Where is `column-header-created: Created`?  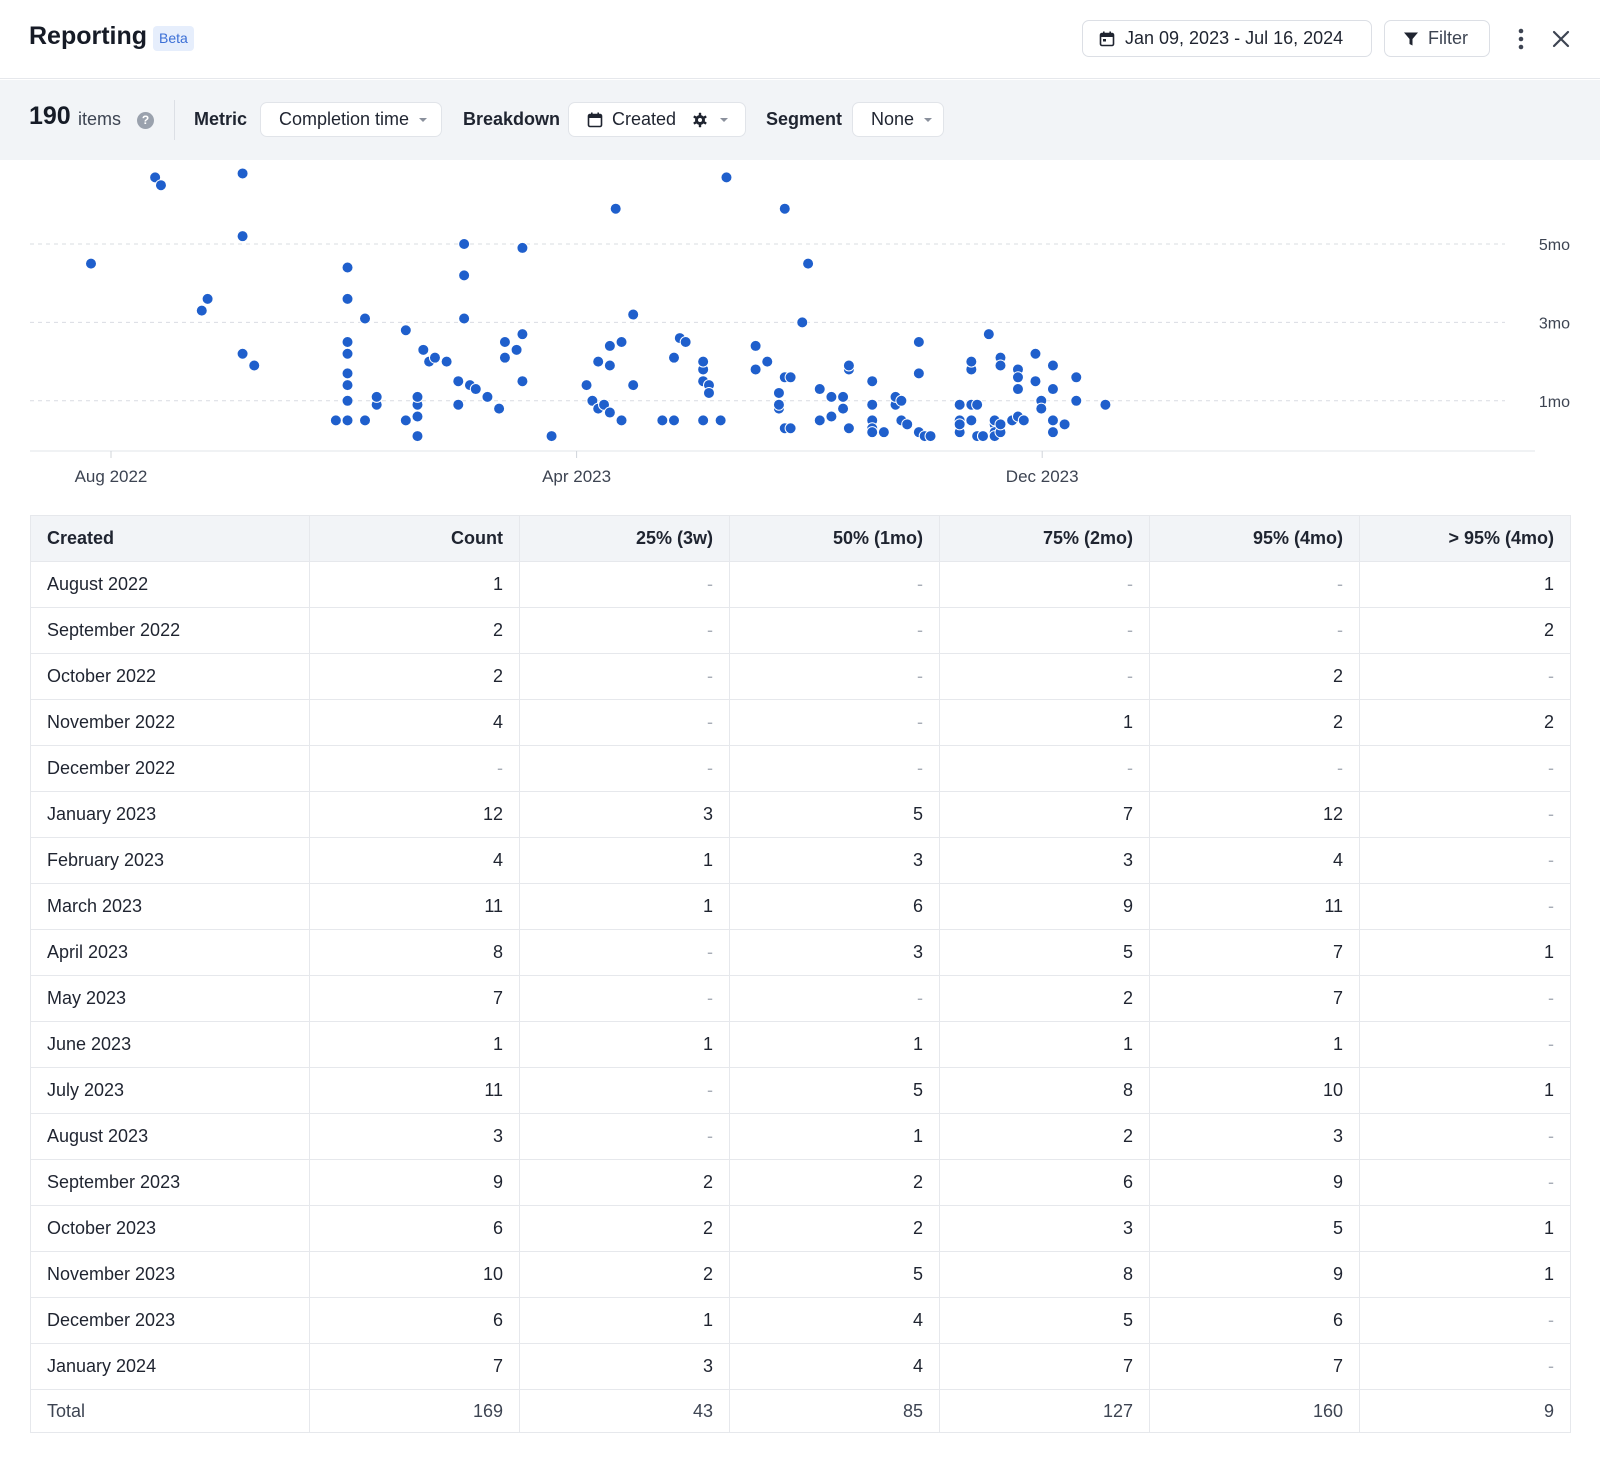
column-header-created: Created is located at coordinates (170, 539).